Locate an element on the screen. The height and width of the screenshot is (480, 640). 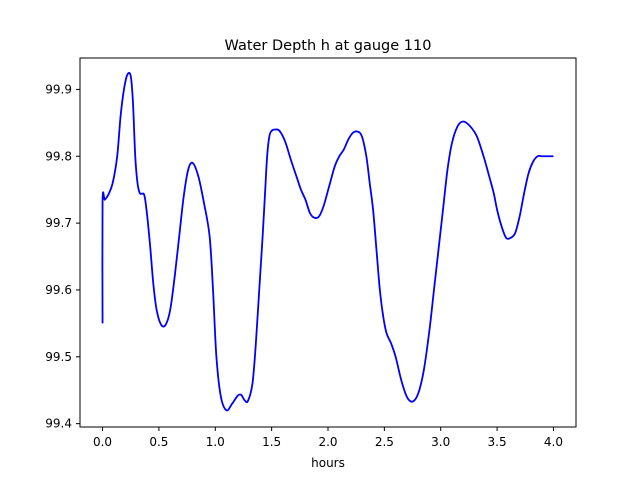
x-axis-label: hours is located at coordinates (328, 463).